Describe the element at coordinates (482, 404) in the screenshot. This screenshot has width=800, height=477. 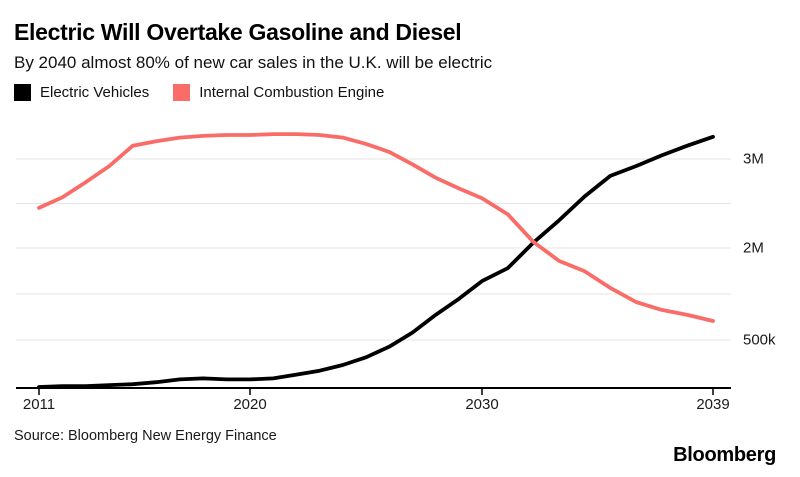
I see `x-axis-tick-label: 2030` at that location.